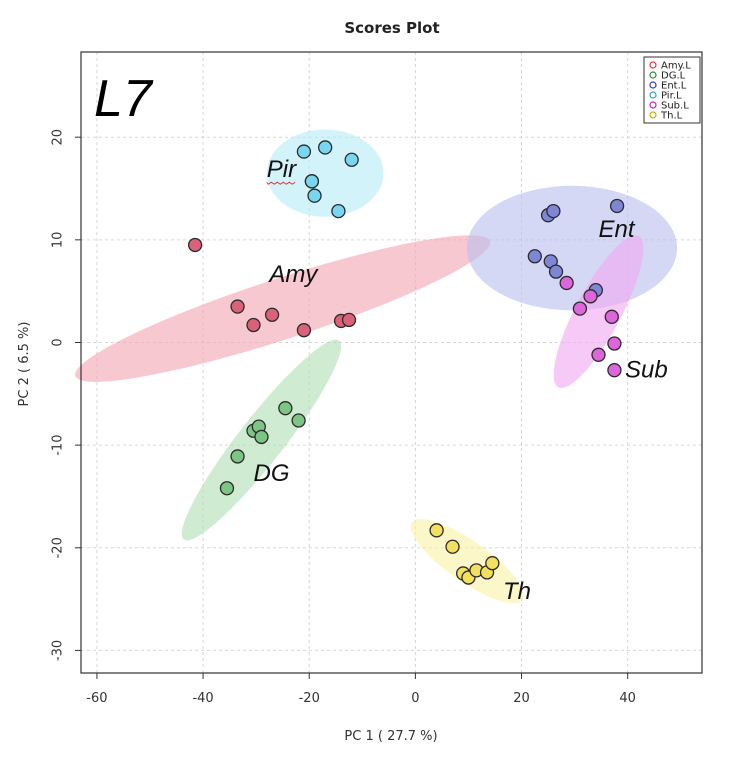 The width and height of the screenshot is (730, 763). I want to click on group-label-sub: Sub, so click(646, 369).